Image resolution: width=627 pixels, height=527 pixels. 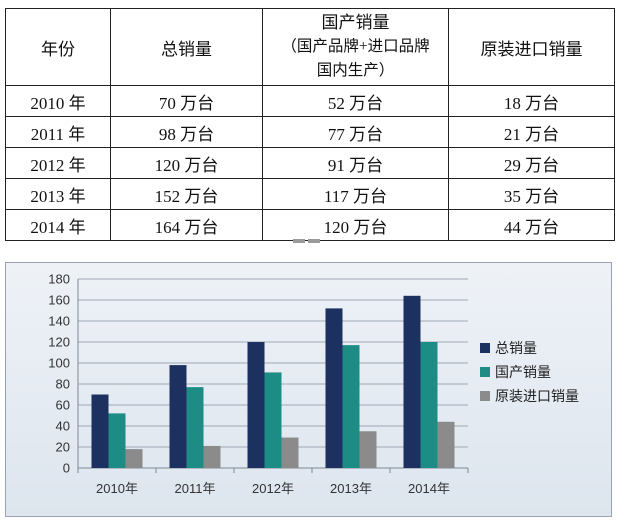 I want to click on x-tick-label: 2010年, so click(x=117, y=488).